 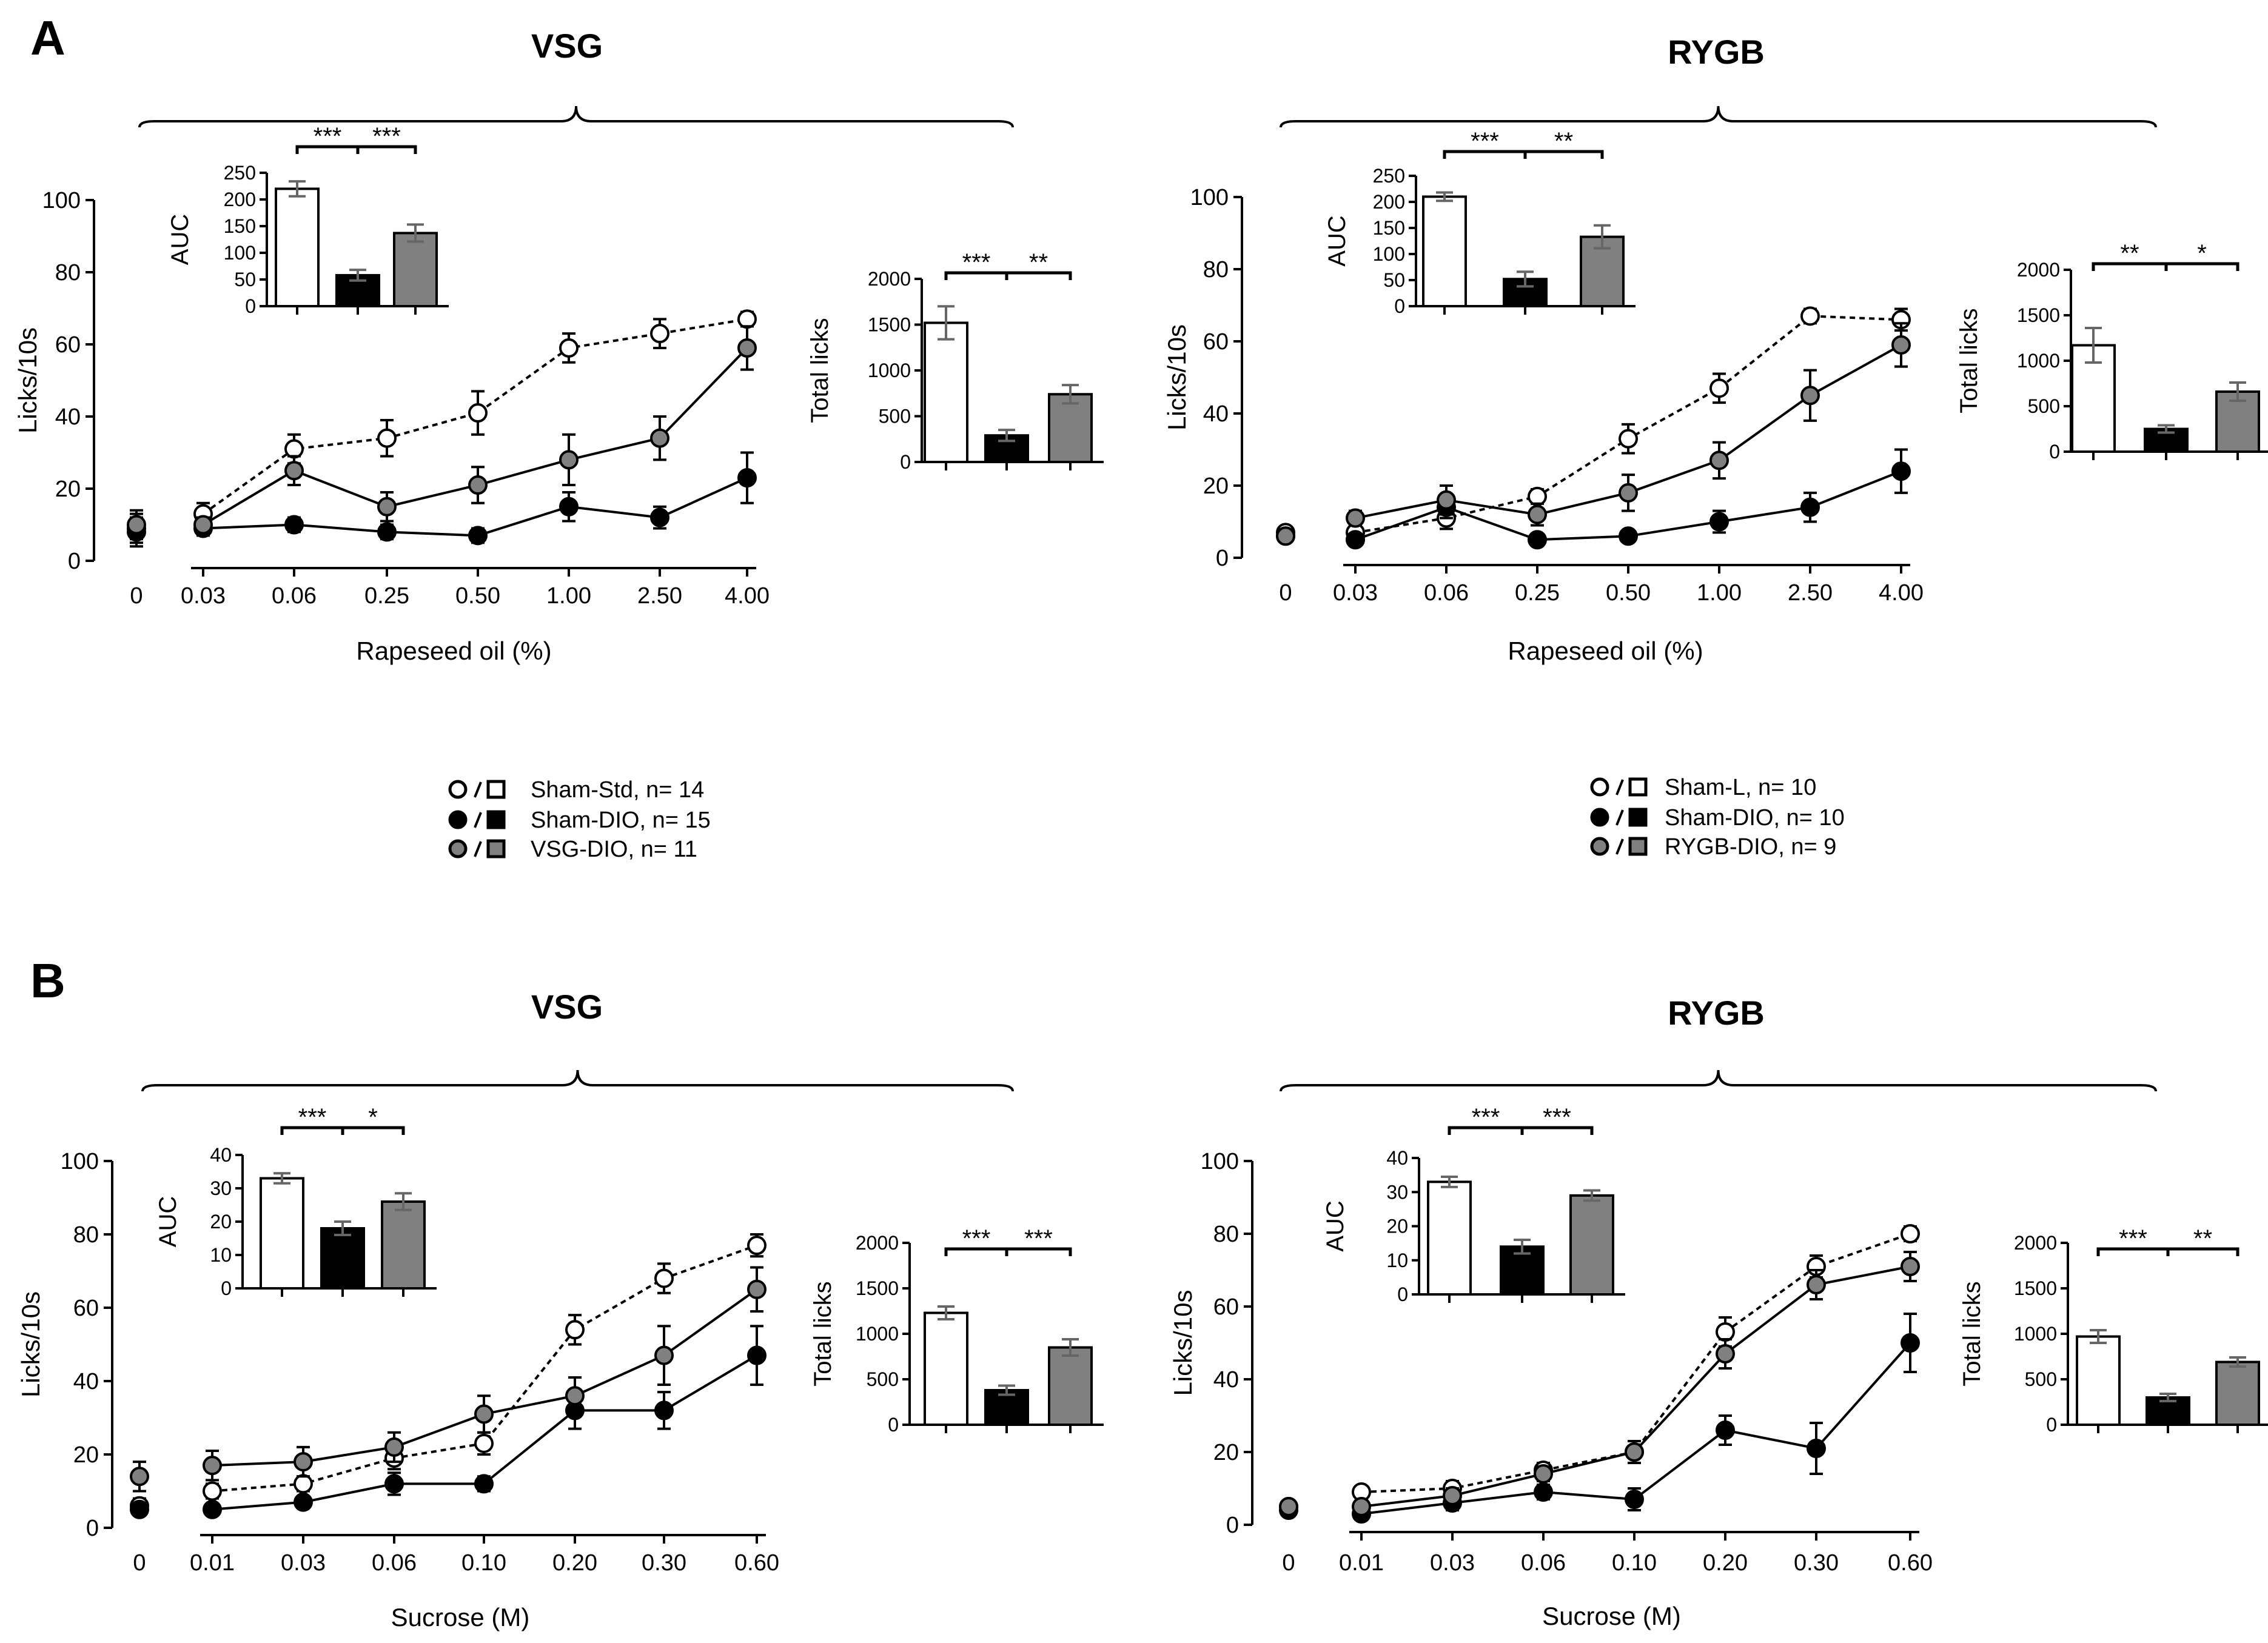 What do you see at coordinates (621, 820) in the screenshot?
I see `legend-label-sham-dio: Sham-DIO, n= 15` at bounding box center [621, 820].